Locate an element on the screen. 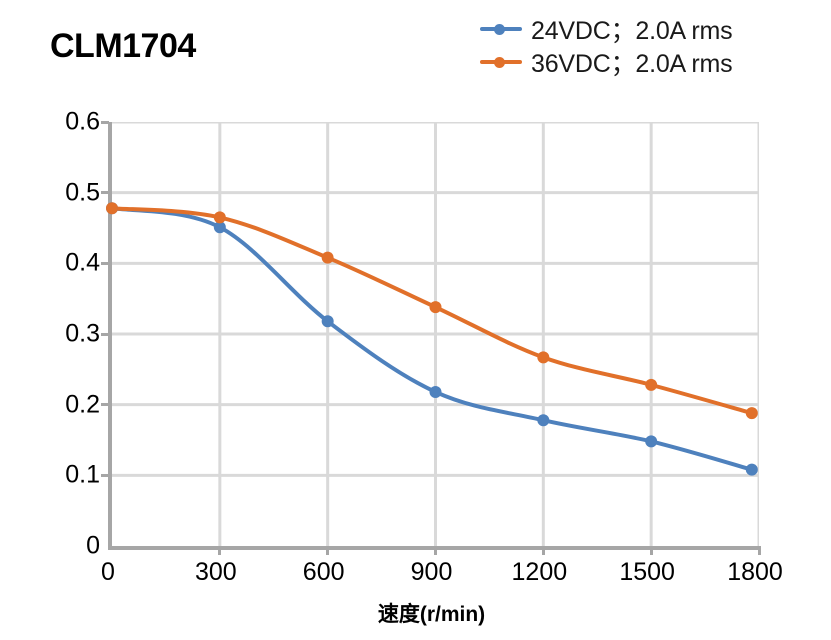 This screenshot has height=640, width=831. x-axis-title: 速度(r/min) is located at coordinates (431, 614).